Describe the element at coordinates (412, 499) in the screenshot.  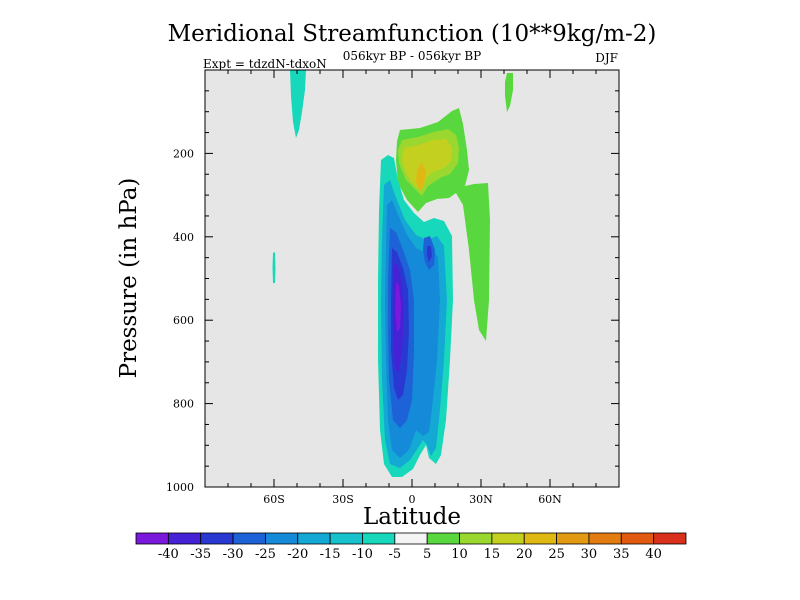
I see `x-tick-label: 0` at that location.